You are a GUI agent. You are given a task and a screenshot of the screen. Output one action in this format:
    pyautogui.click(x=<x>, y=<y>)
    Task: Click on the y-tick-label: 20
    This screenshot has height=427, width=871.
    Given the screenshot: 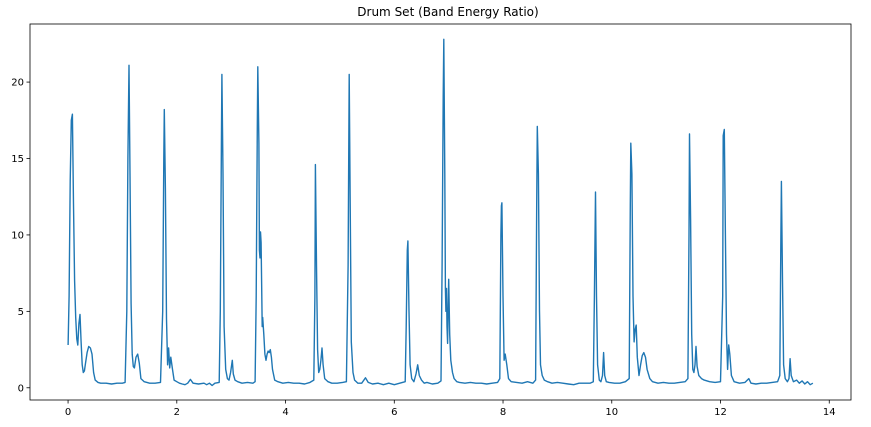 What is the action you would take?
    pyautogui.click(x=17, y=83)
    